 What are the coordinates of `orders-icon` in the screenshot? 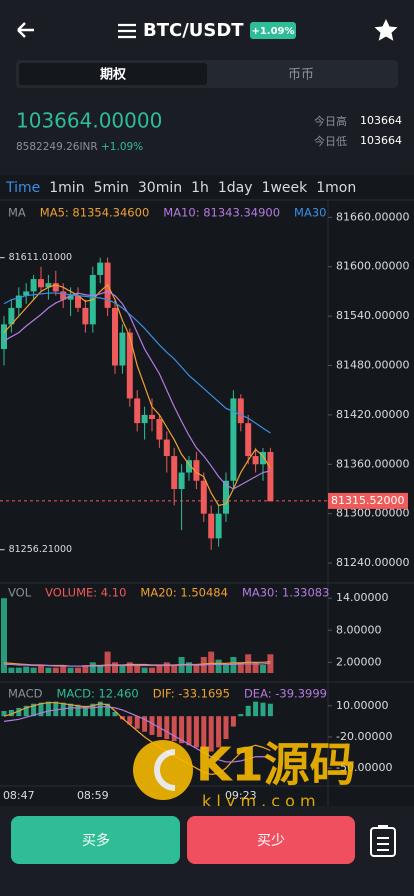 It's located at (383, 841).